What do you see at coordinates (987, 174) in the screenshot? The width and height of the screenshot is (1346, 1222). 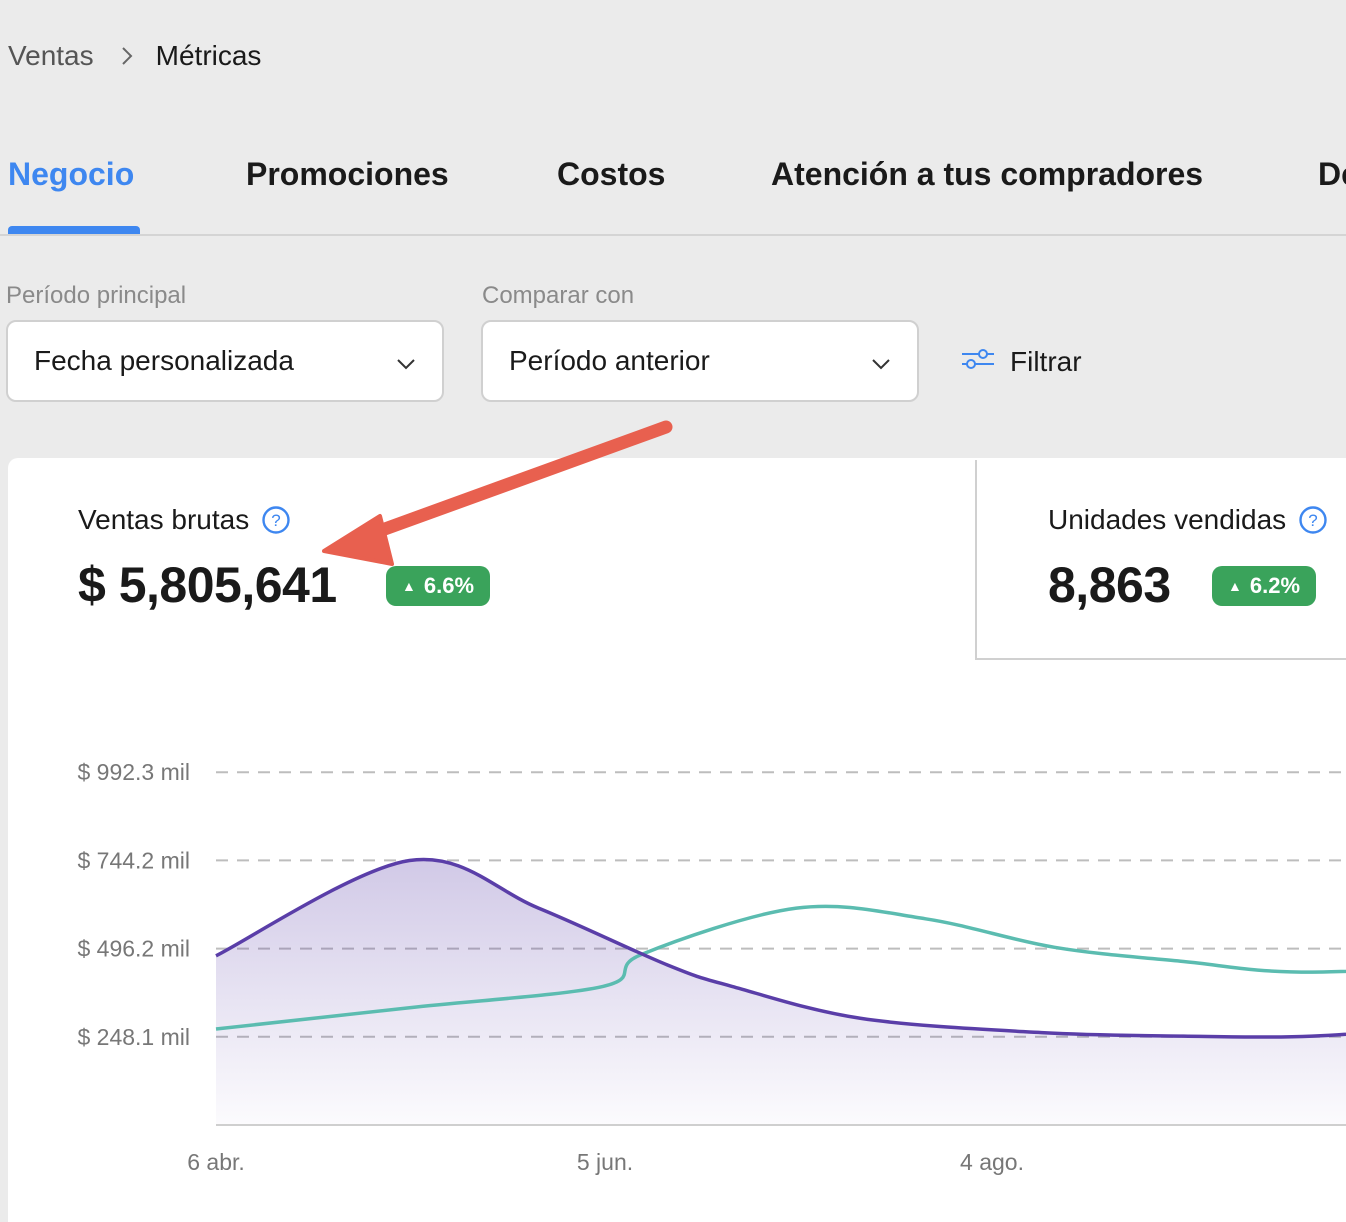 I see `tab-atencion-compradores: Atención a tus compradores` at bounding box center [987, 174].